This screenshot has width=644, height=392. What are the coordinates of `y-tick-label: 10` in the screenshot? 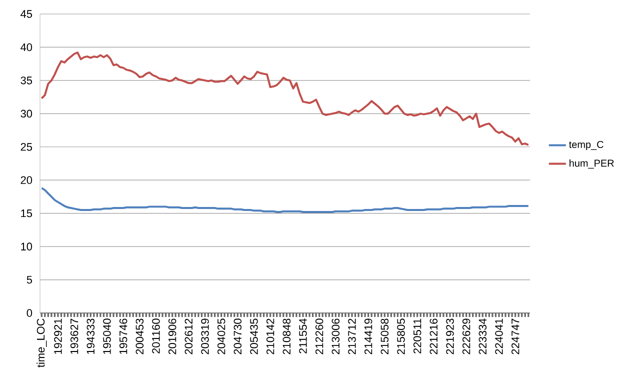 It's located at (26, 246).